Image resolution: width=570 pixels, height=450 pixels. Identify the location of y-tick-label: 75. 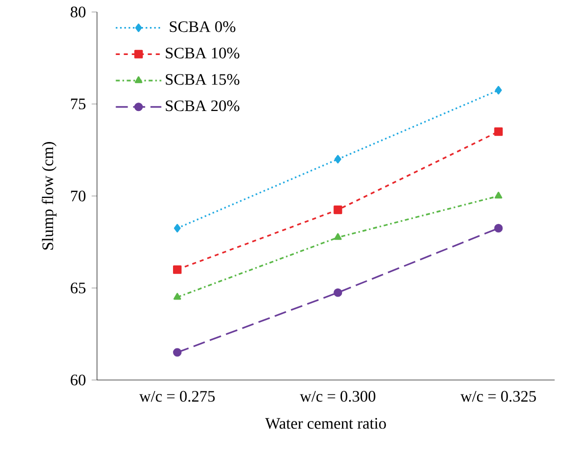
(78, 104).